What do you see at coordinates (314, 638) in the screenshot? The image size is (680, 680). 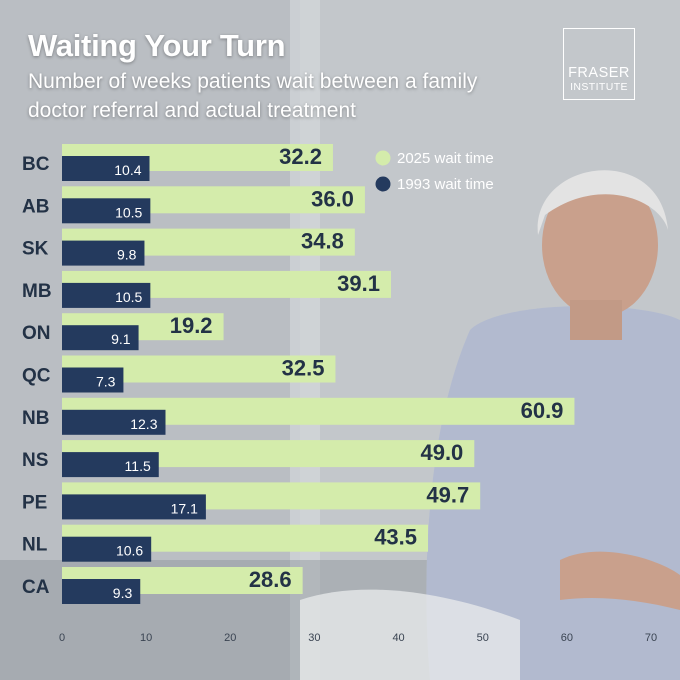 I see `x-tick-label-30: 30` at bounding box center [314, 638].